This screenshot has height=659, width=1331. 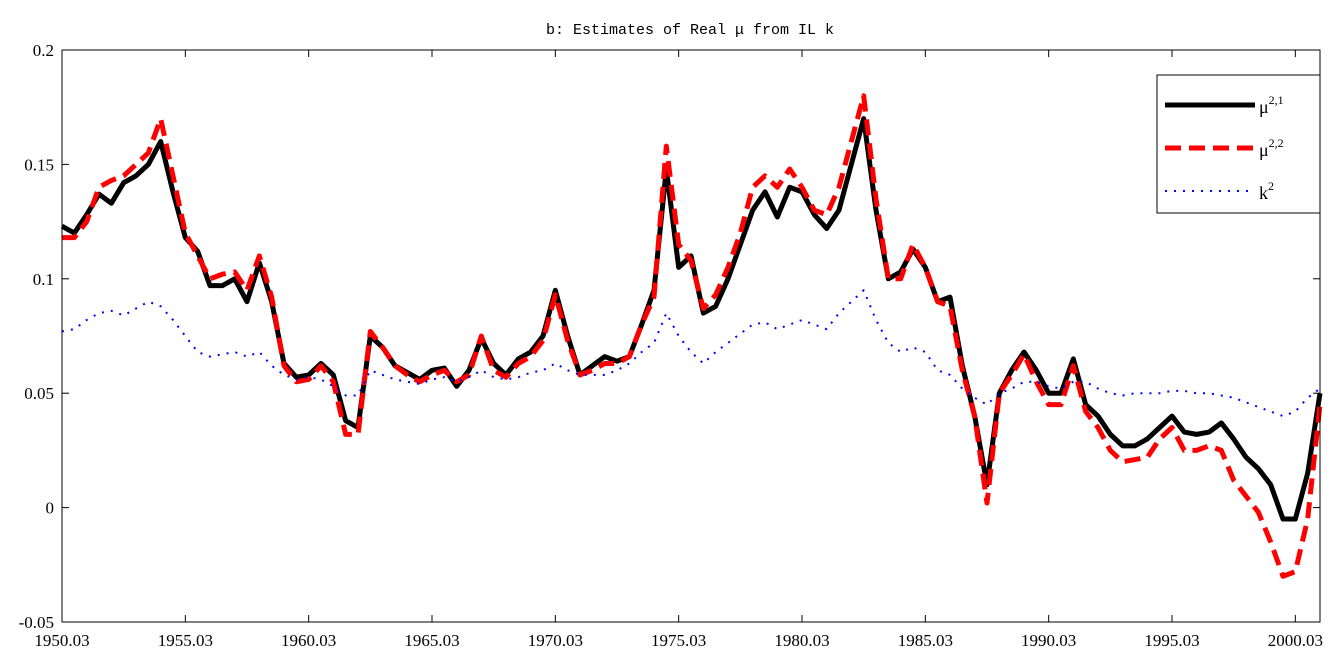 What do you see at coordinates (61, 640) in the screenshot?
I see `x-tick-label: 1950.03` at bounding box center [61, 640].